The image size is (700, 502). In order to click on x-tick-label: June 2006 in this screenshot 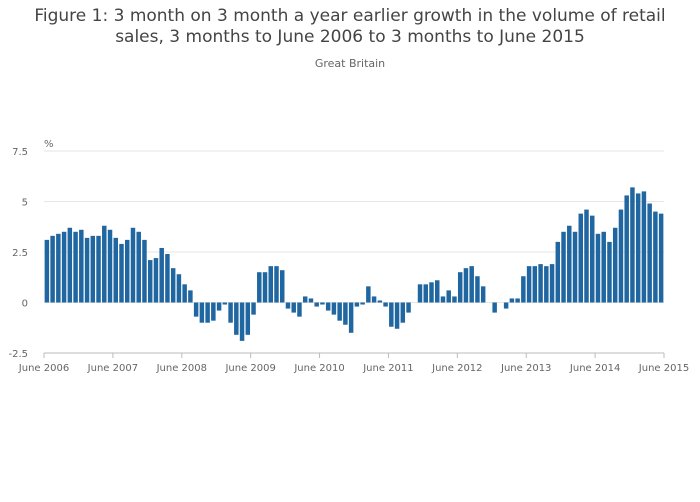, I will do `click(43, 368)`.